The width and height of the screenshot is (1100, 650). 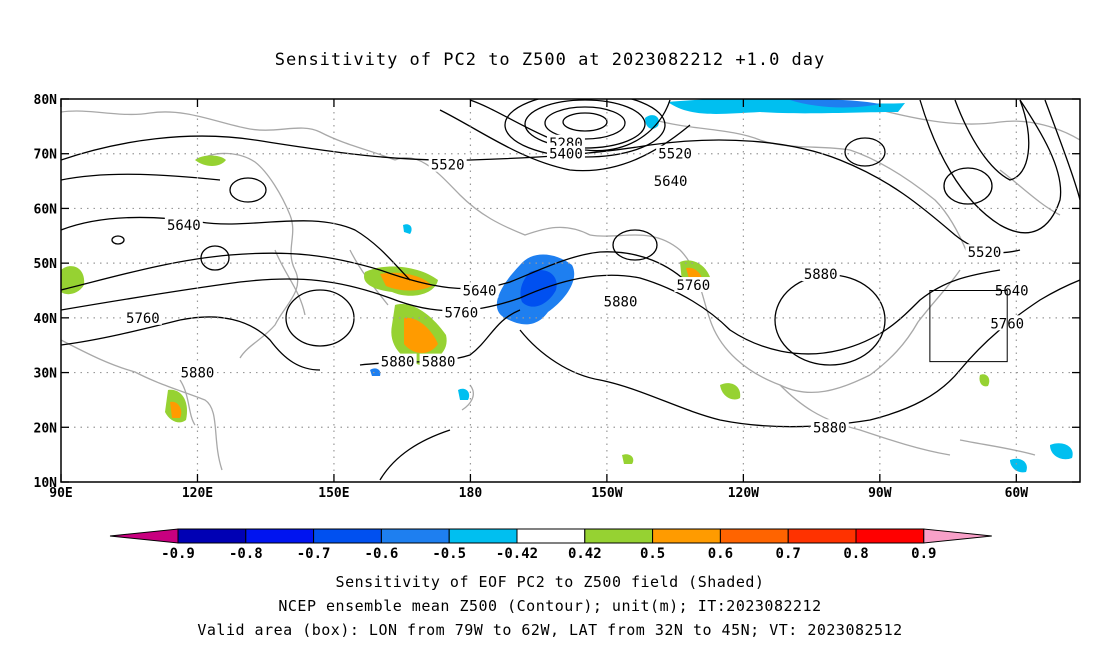 I want to click on lat-tick-label: 30N, so click(x=46, y=374).